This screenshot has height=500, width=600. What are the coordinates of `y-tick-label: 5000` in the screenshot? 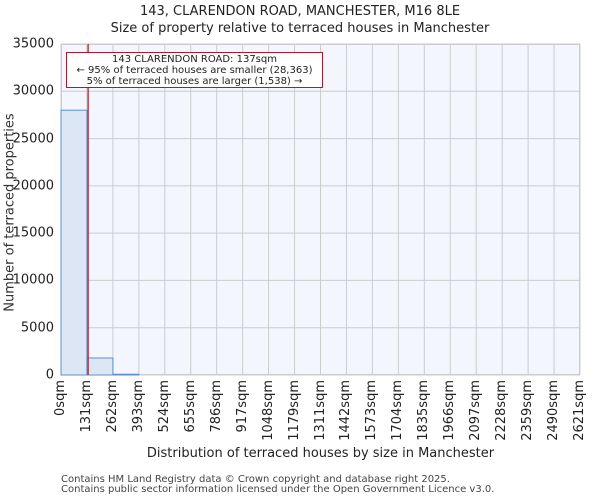 It's located at (37, 328).